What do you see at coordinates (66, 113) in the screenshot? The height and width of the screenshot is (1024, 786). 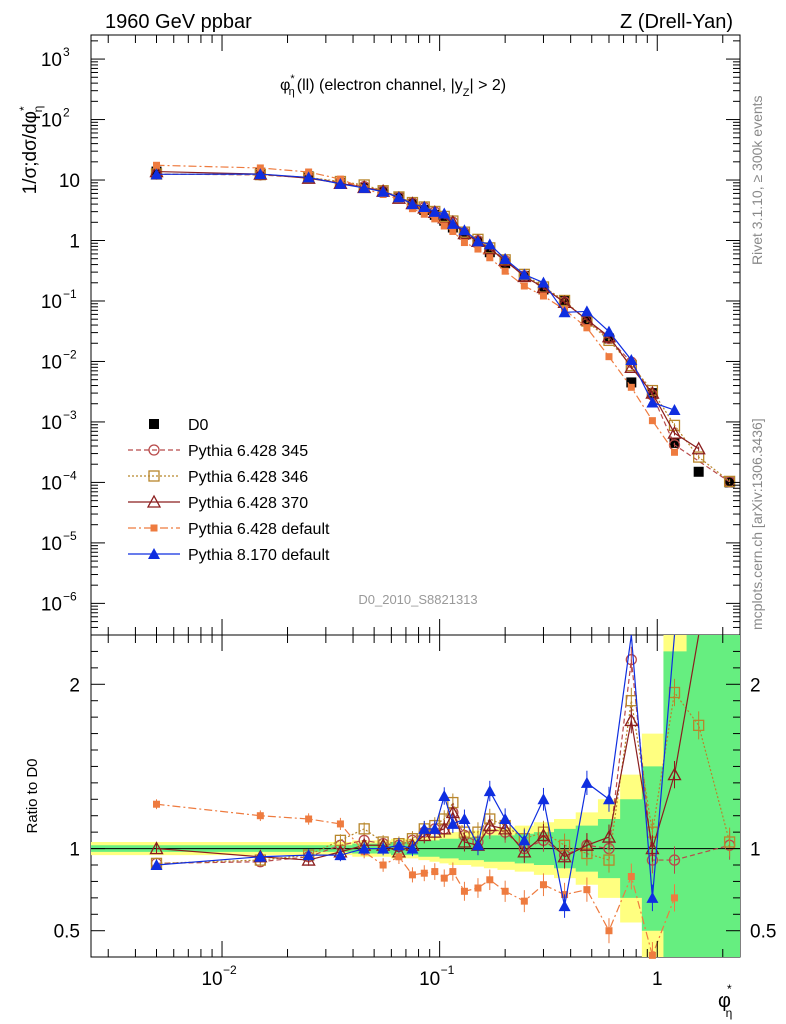 I see `y-tick-exponent: 2` at bounding box center [66, 113].